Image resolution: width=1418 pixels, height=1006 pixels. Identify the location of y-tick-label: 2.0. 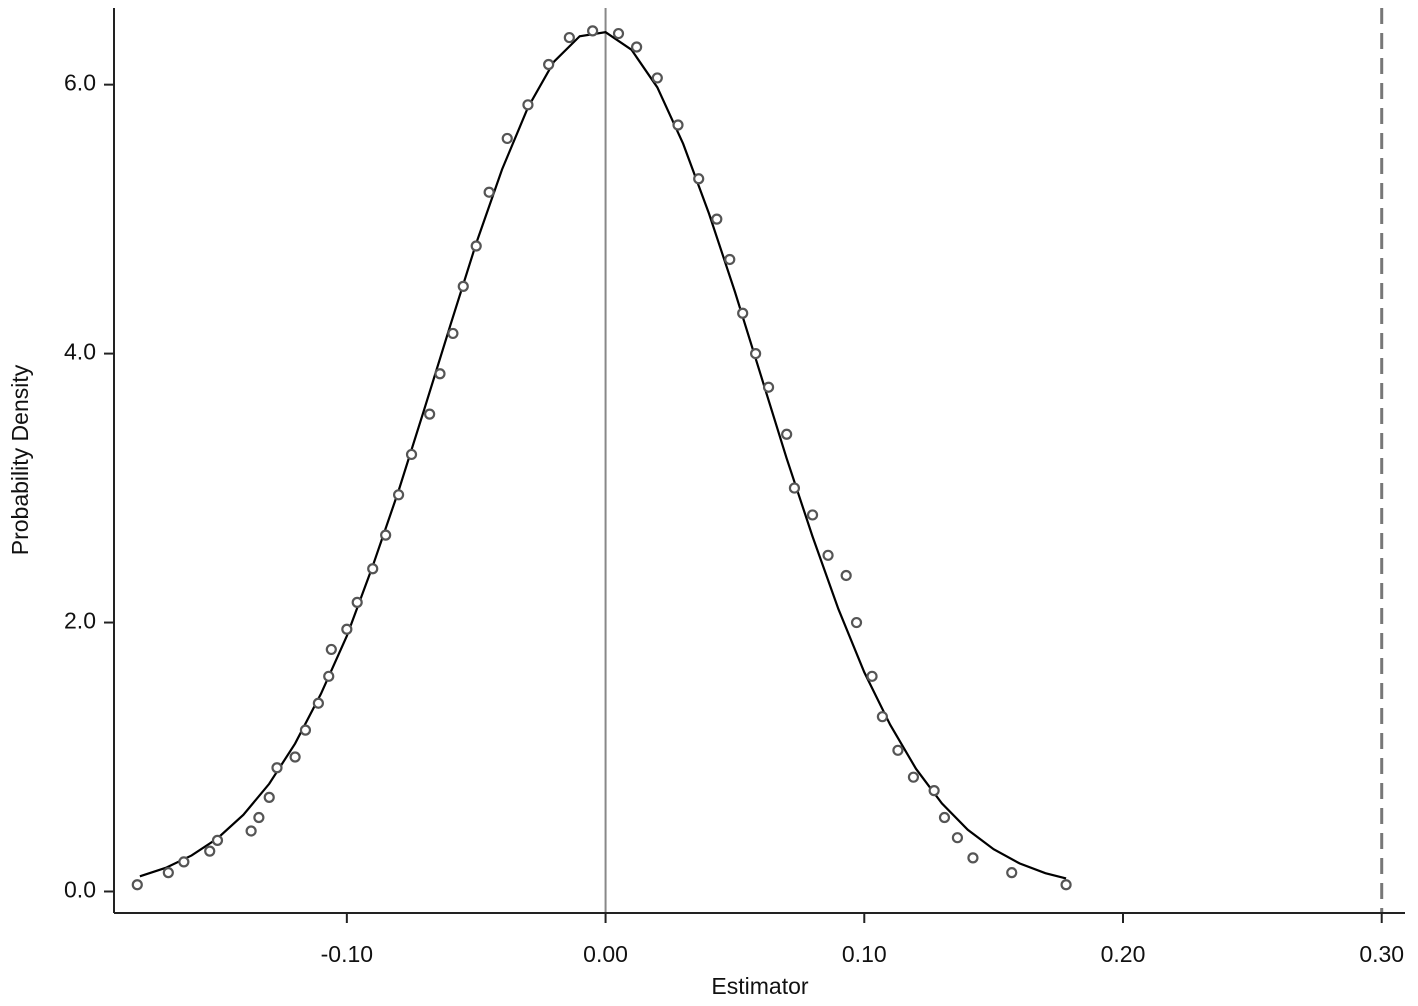
(80, 621).